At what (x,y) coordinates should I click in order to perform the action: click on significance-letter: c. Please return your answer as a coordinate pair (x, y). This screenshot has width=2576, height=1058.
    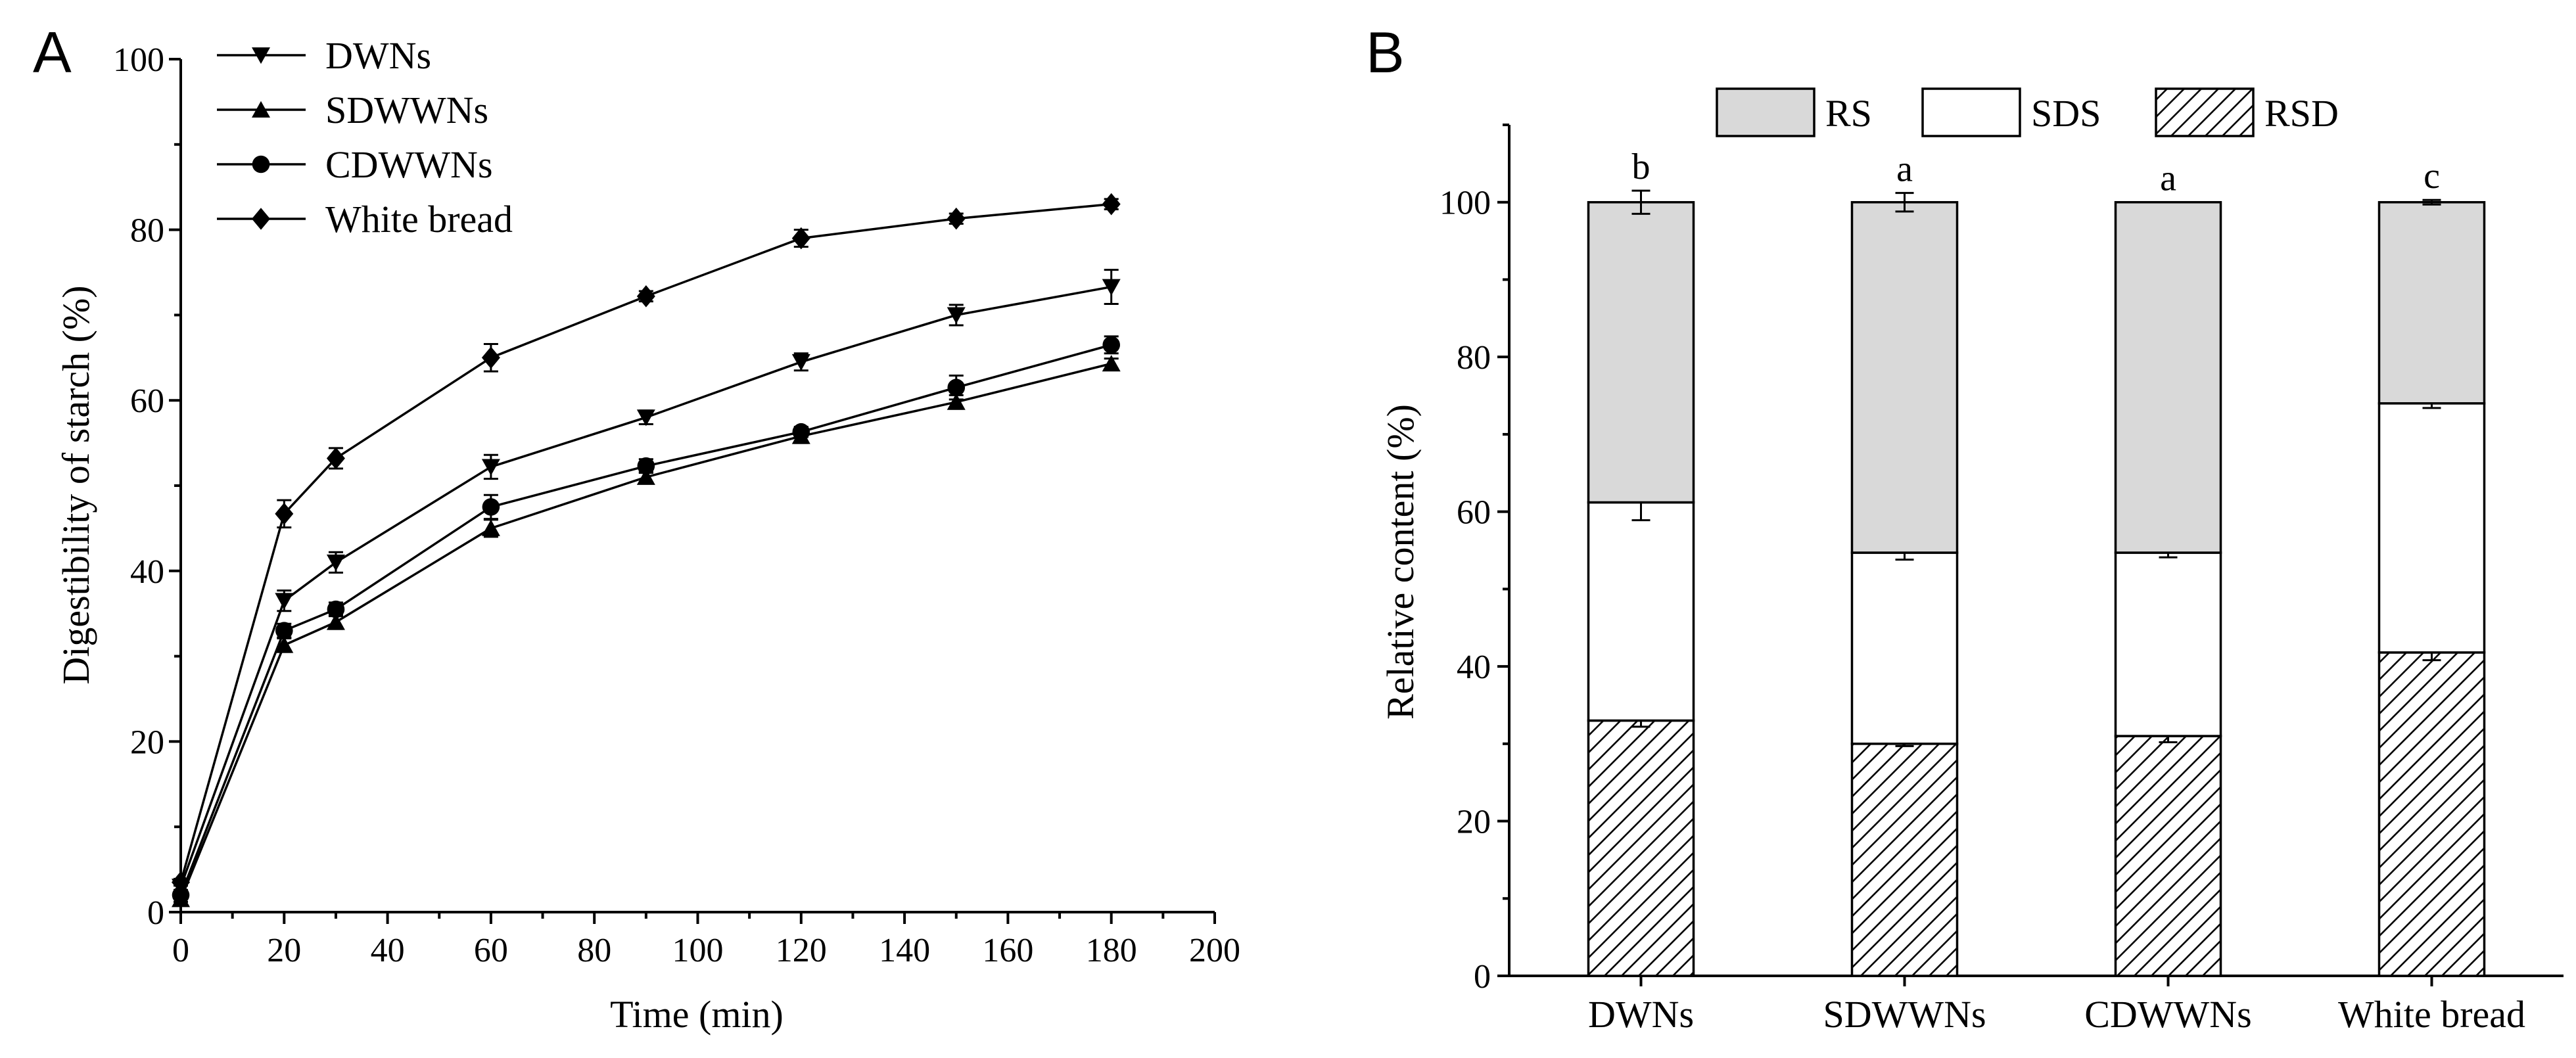
    Looking at the image, I should click on (2432, 176).